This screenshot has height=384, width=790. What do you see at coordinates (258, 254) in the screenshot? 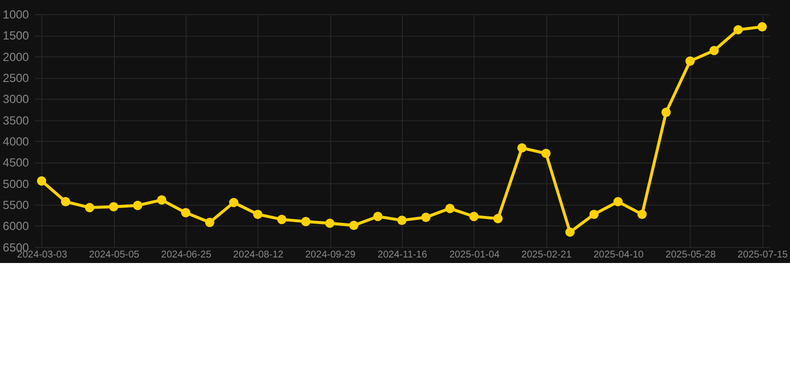
I see `x-tick-label: 2024-08-12` at bounding box center [258, 254].